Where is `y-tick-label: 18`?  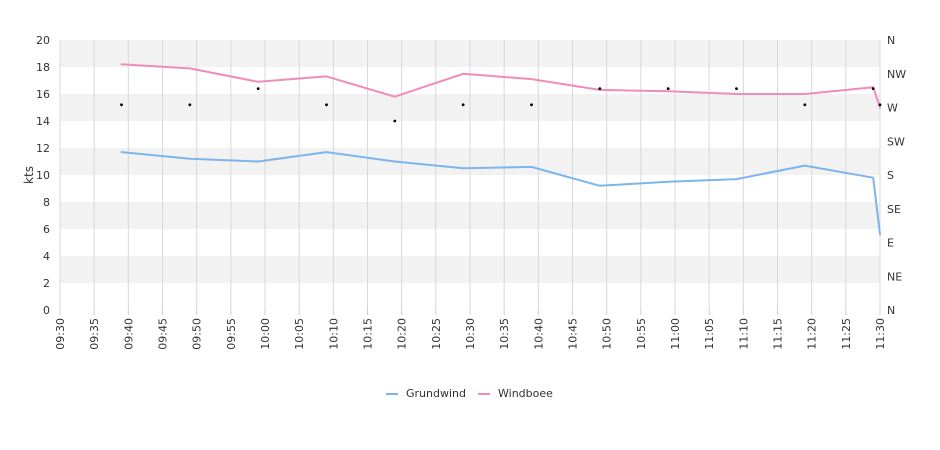 y-tick-label: 18 is located at coordinates (43, 67).